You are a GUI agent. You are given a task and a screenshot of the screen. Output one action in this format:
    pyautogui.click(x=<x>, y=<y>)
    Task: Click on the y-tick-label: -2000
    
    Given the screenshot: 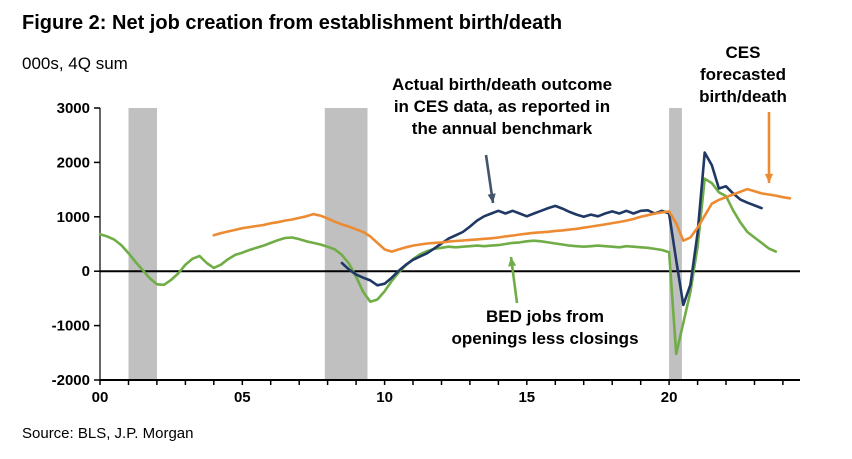 What is the action you would take?
    pyautogui.click(x=71, y=380)
    